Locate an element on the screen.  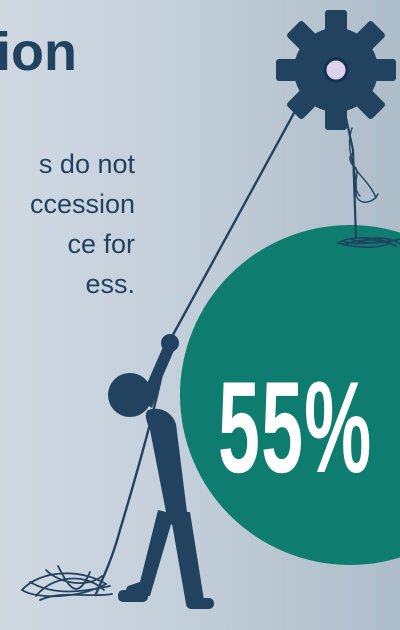
gear-icon is located at coordinates (336, 70).